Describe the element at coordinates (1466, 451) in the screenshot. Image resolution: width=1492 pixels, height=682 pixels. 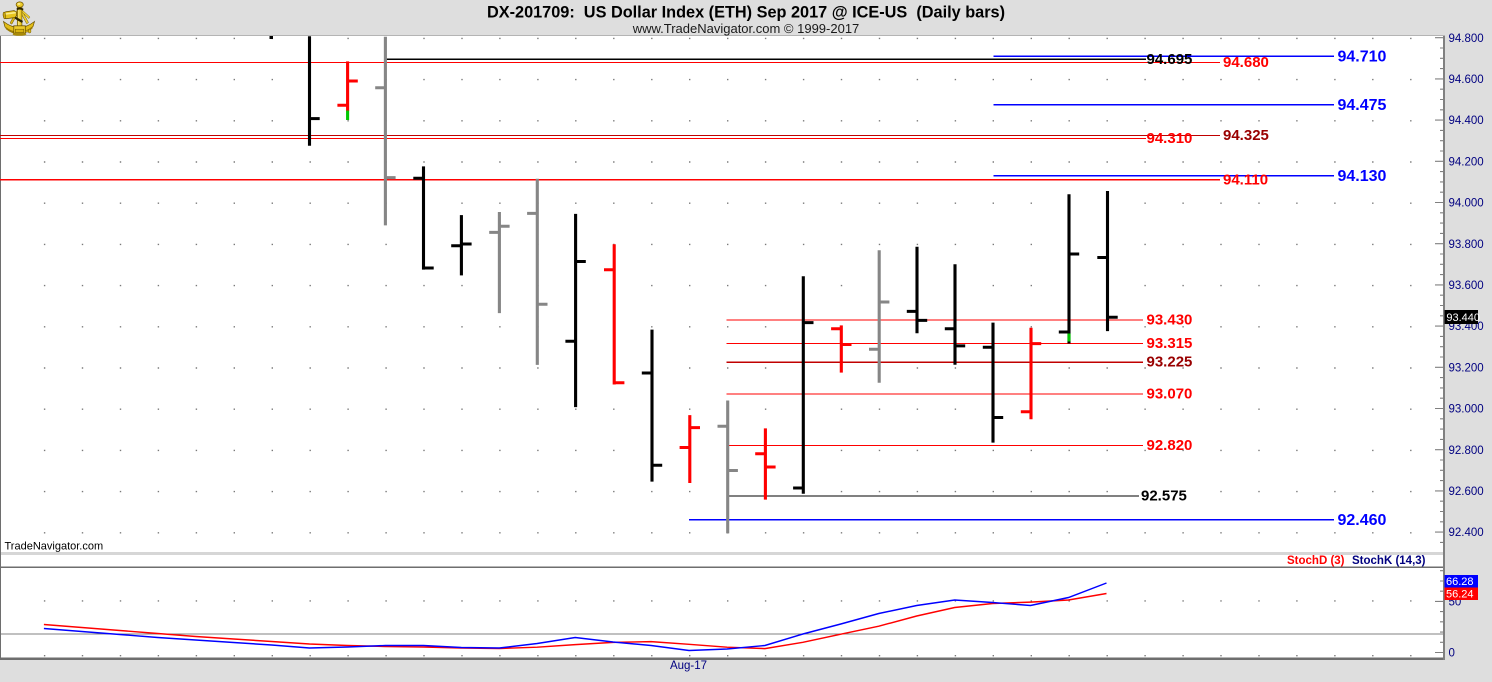
I see `svg-text: 92.800` at that location.